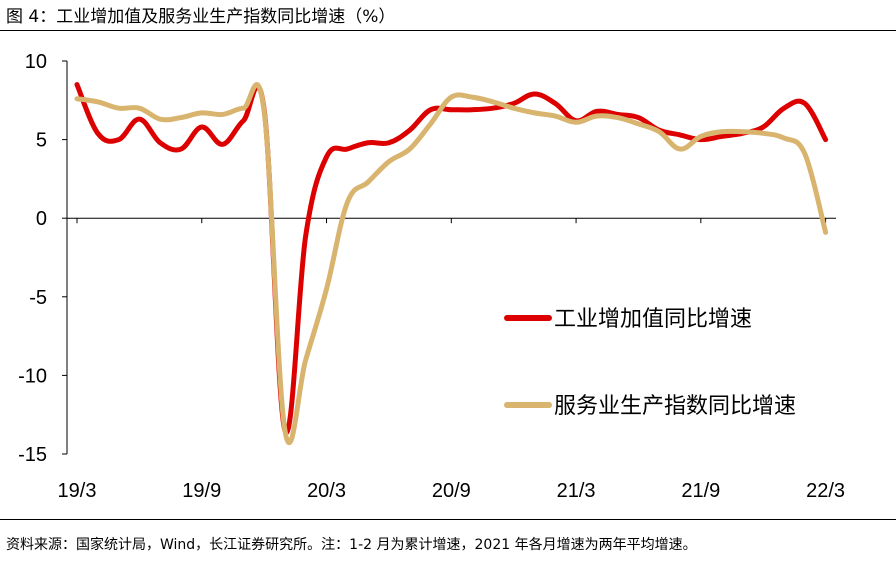  I want to click on y-tick-label: 5, so click(41, 141).